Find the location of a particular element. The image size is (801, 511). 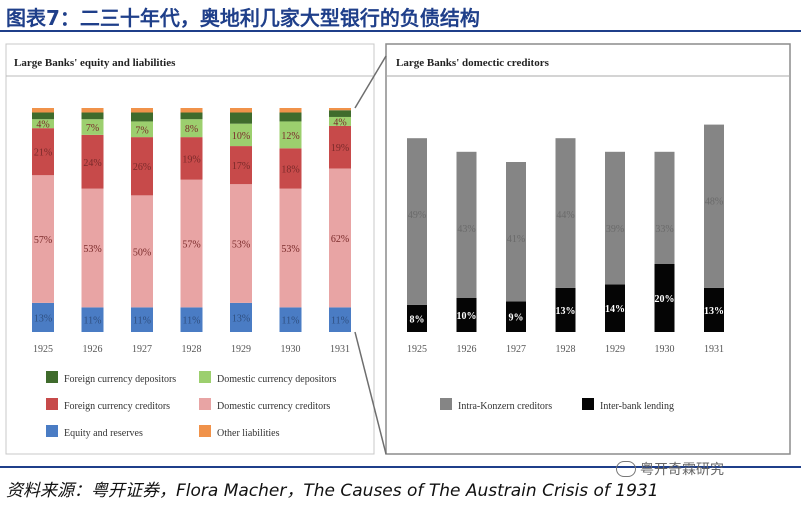

bar-segment-foreign-currency-depositors-1926 is located at coordinates (92, 116).